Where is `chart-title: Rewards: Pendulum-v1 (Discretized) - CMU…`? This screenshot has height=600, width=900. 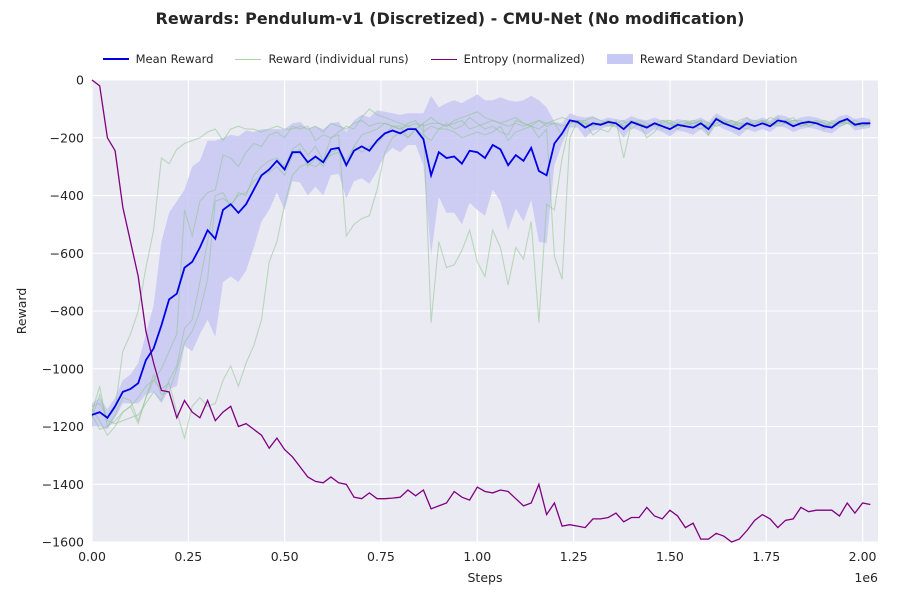 chart-title: Rewards: Pendulum-v1 (Discretized) - CMU… is located at coordinates (450, 18).